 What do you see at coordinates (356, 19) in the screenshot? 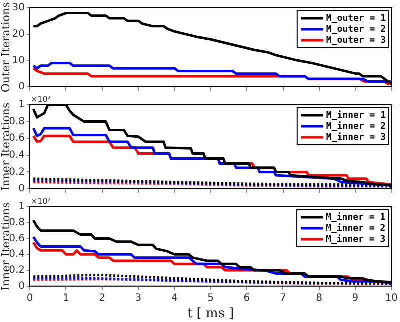
I see `legend-label: M_outer = 1` at bounding box center [356, 19].